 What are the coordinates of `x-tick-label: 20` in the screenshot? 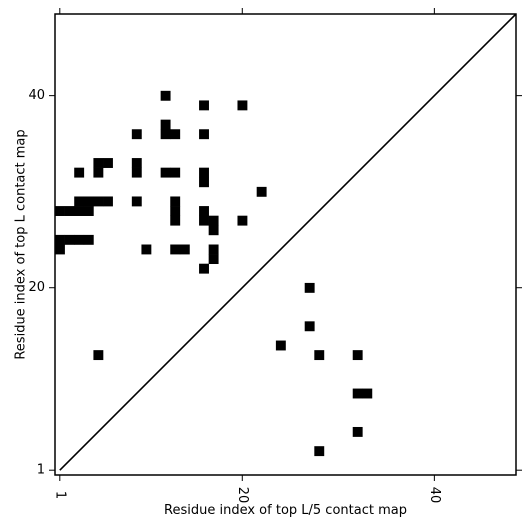 It's located at (242, 495).